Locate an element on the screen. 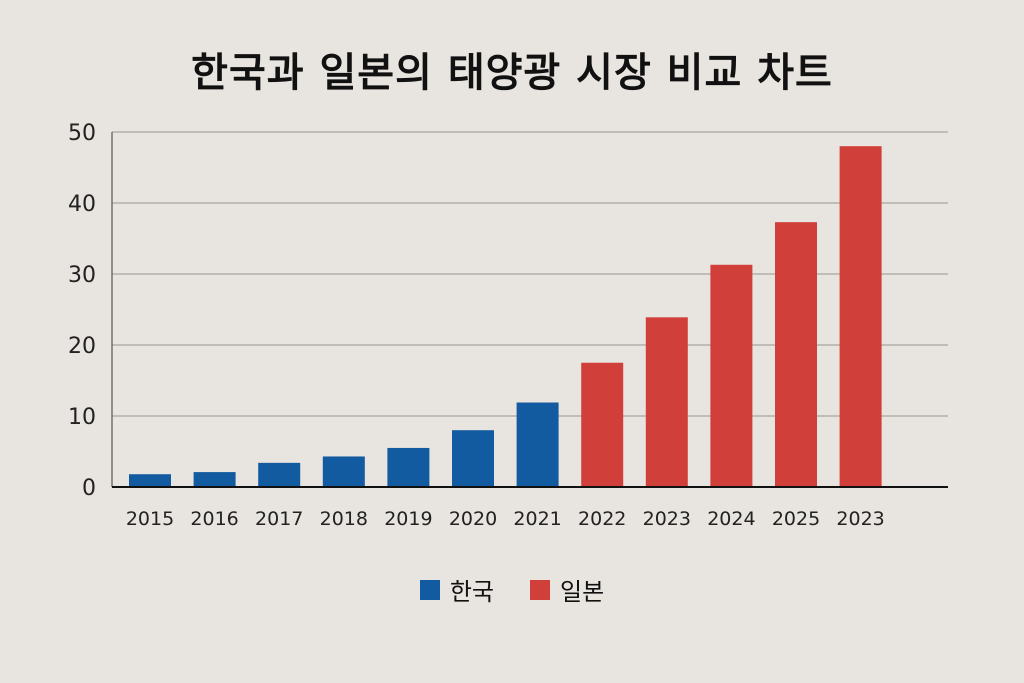  x-tick-label: 2016 is located at coordinates (214, 519).